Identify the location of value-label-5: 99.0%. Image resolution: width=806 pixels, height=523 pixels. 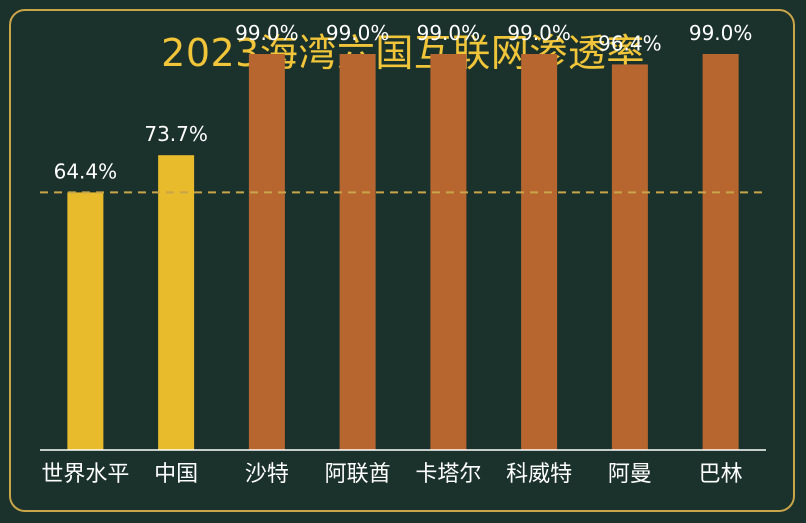
(539, 33).